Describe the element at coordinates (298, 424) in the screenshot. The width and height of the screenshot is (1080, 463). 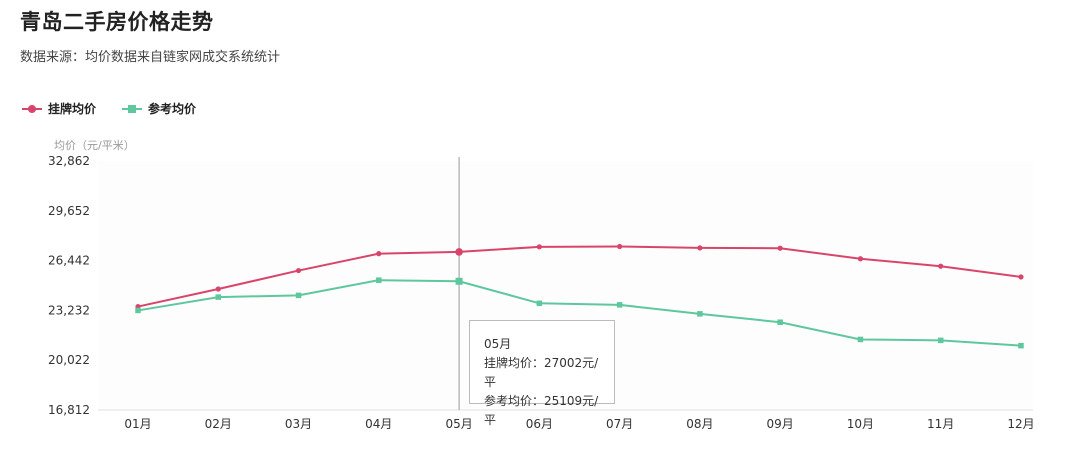
I see `x-tick-label: 03月` at that location.